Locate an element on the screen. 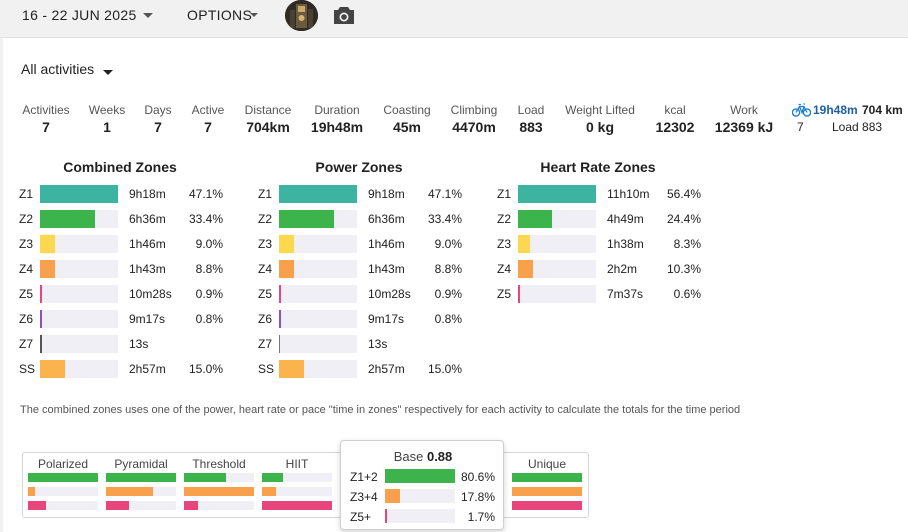 This screenshot has height=532, width=908. activity-filter-select: All activities is located at coordinates (58, 69).